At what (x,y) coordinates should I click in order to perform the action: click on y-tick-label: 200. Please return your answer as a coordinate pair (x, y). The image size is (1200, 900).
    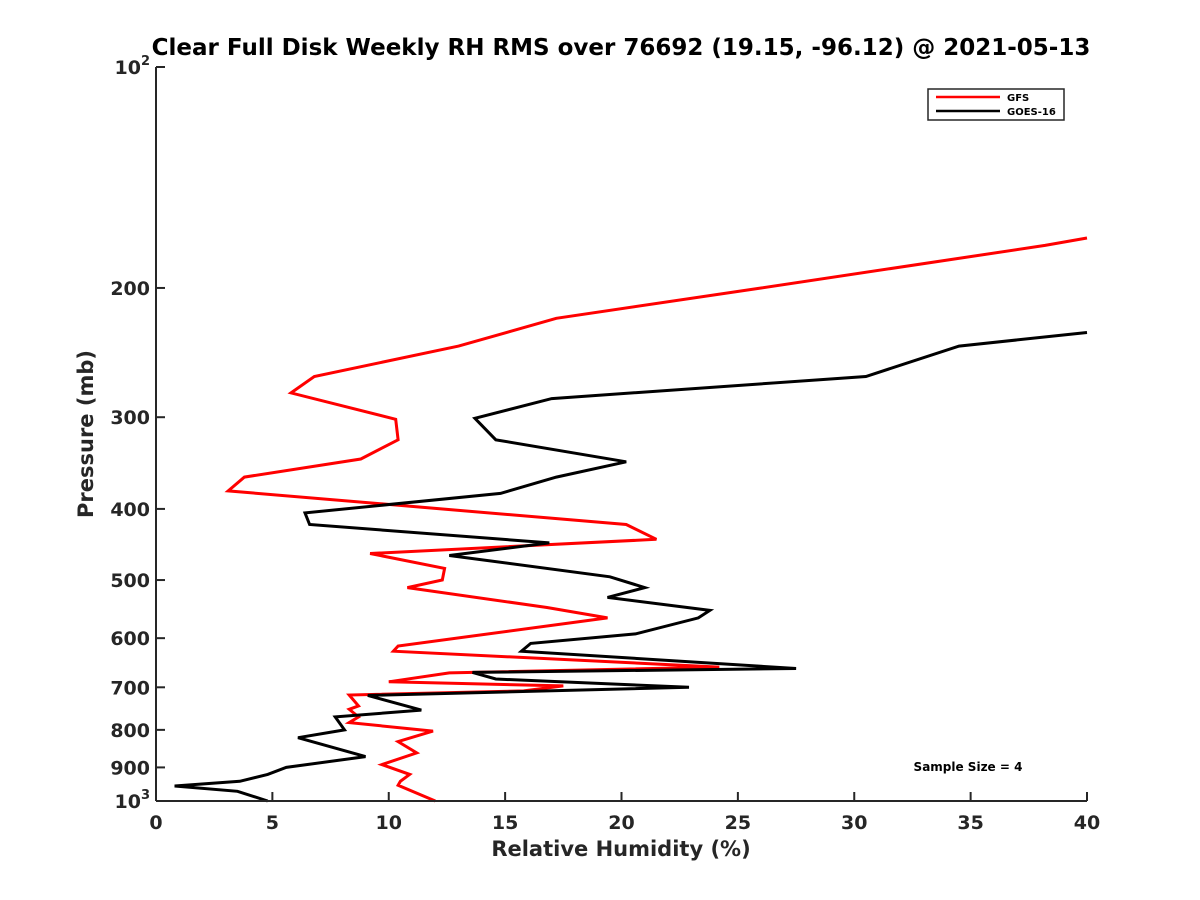
    Looking at the image, I should click on (130, 289).